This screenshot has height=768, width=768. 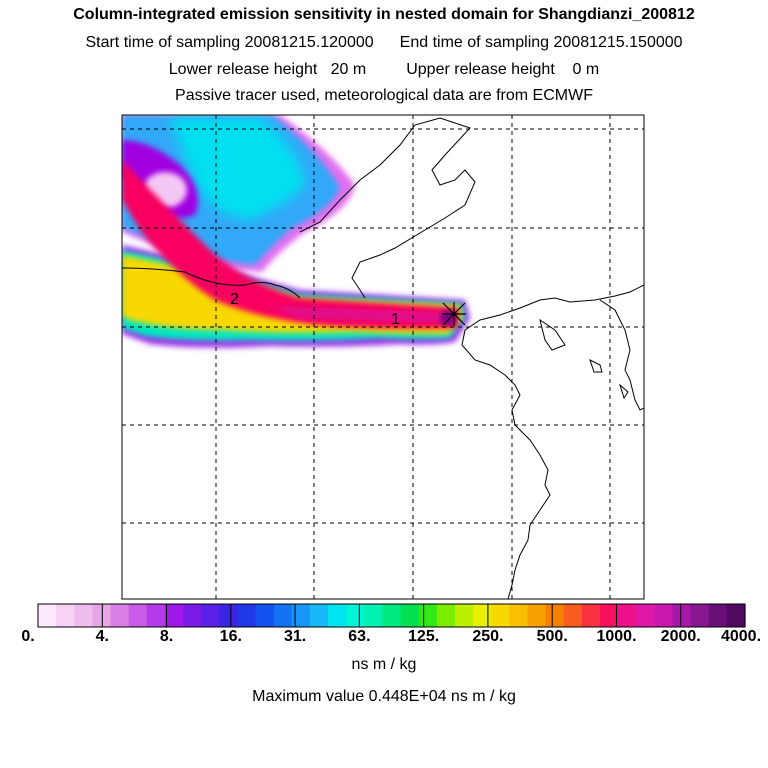 What do you see at coordinates (290, 244) in the screenshot?
I see `plume-core` at bounding box center [290, 244].